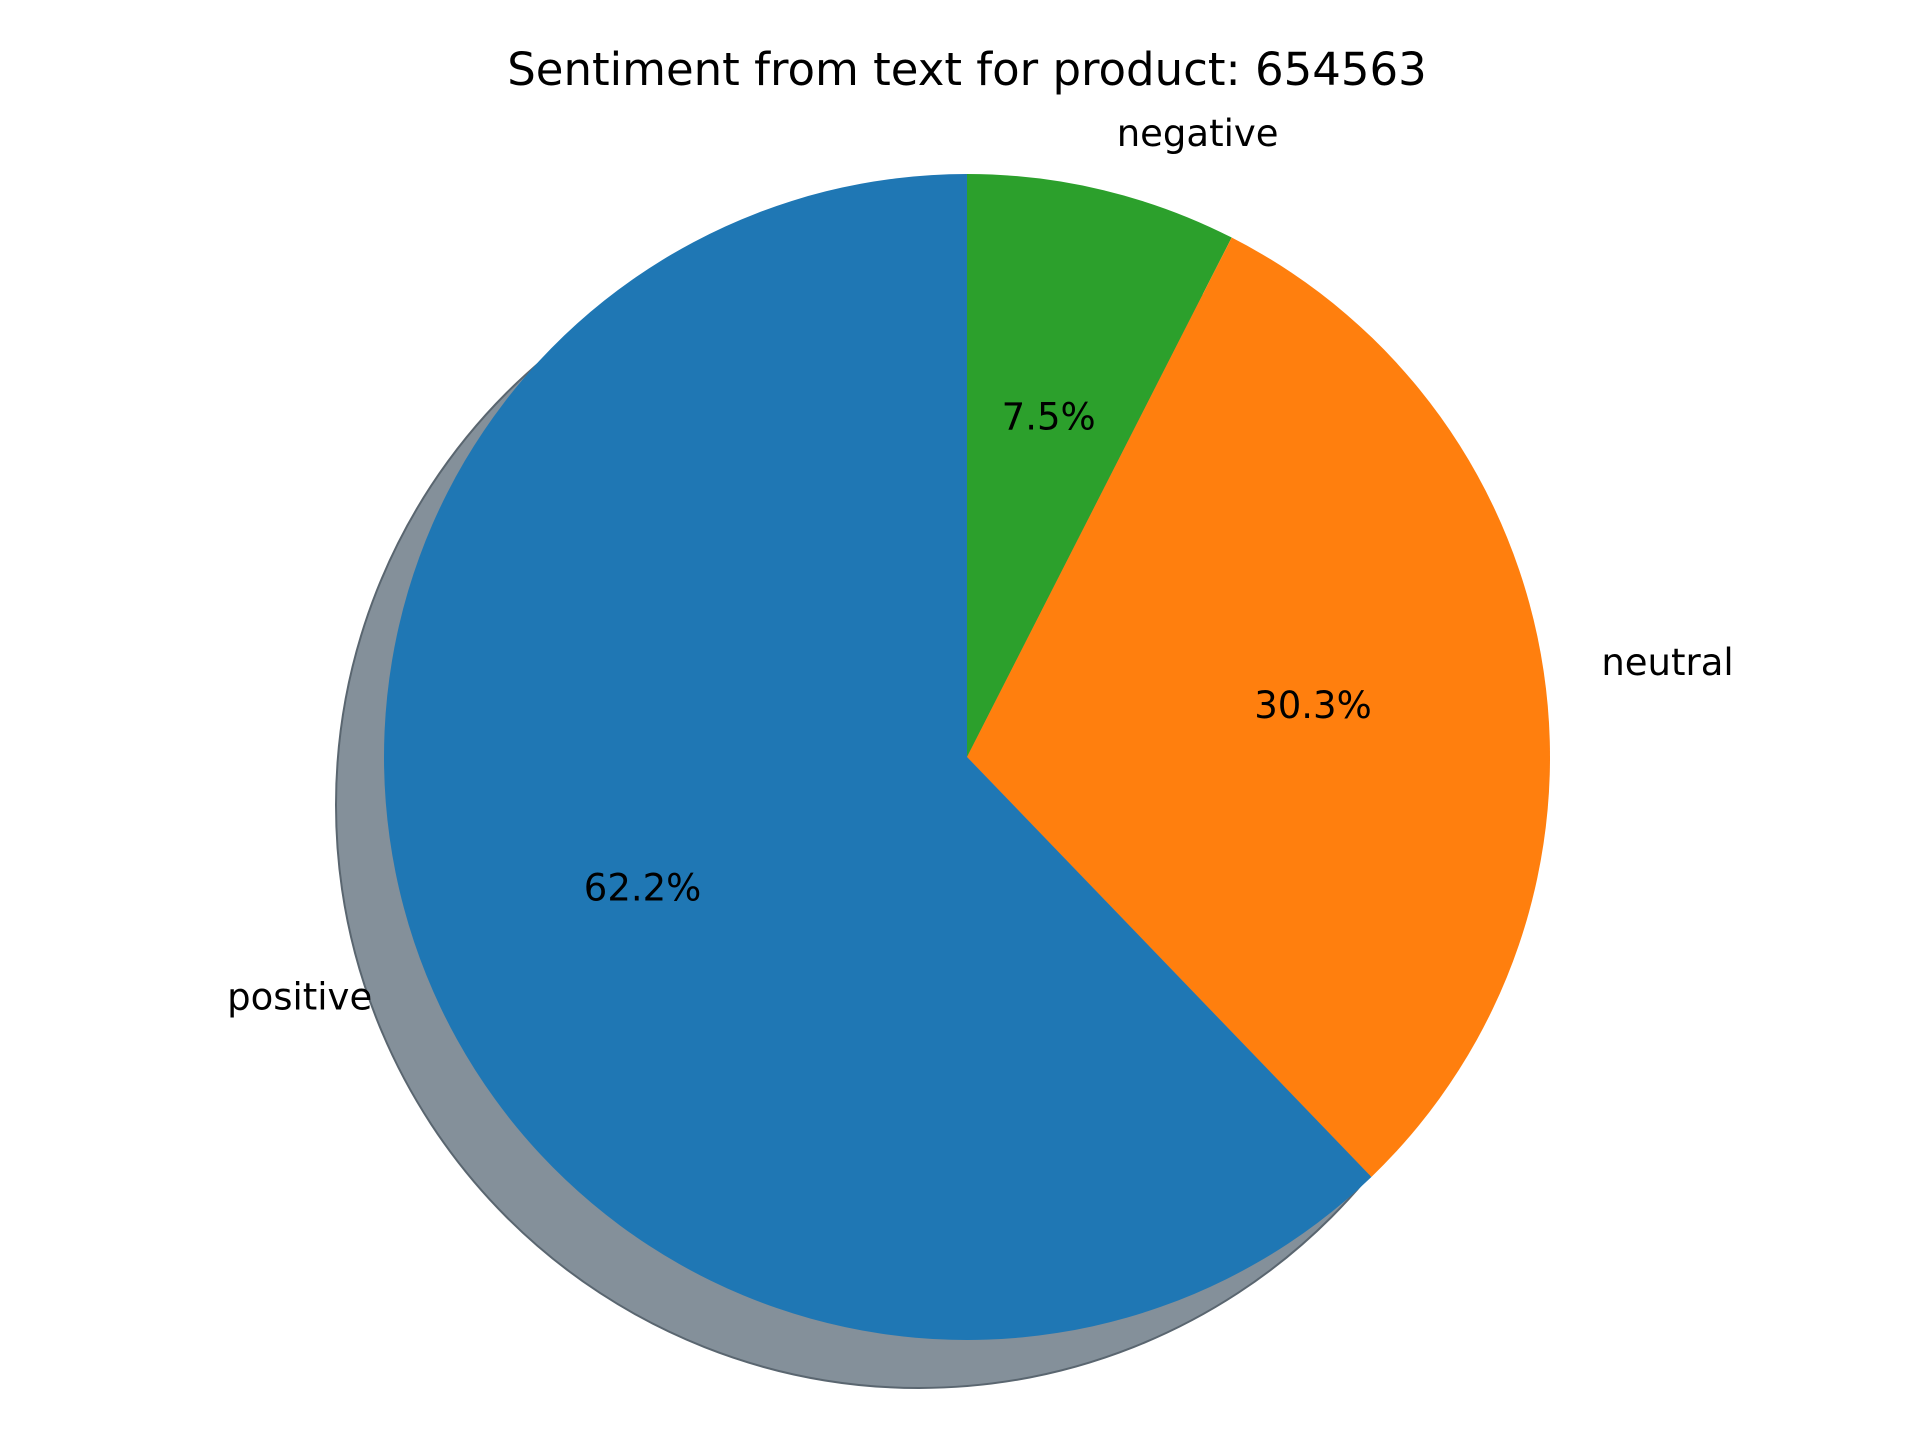 This screenshot has height=1444, width=1920. I want to click on percentage-labels: 7.5% 30.3% 62.2%, so click(978, 652).